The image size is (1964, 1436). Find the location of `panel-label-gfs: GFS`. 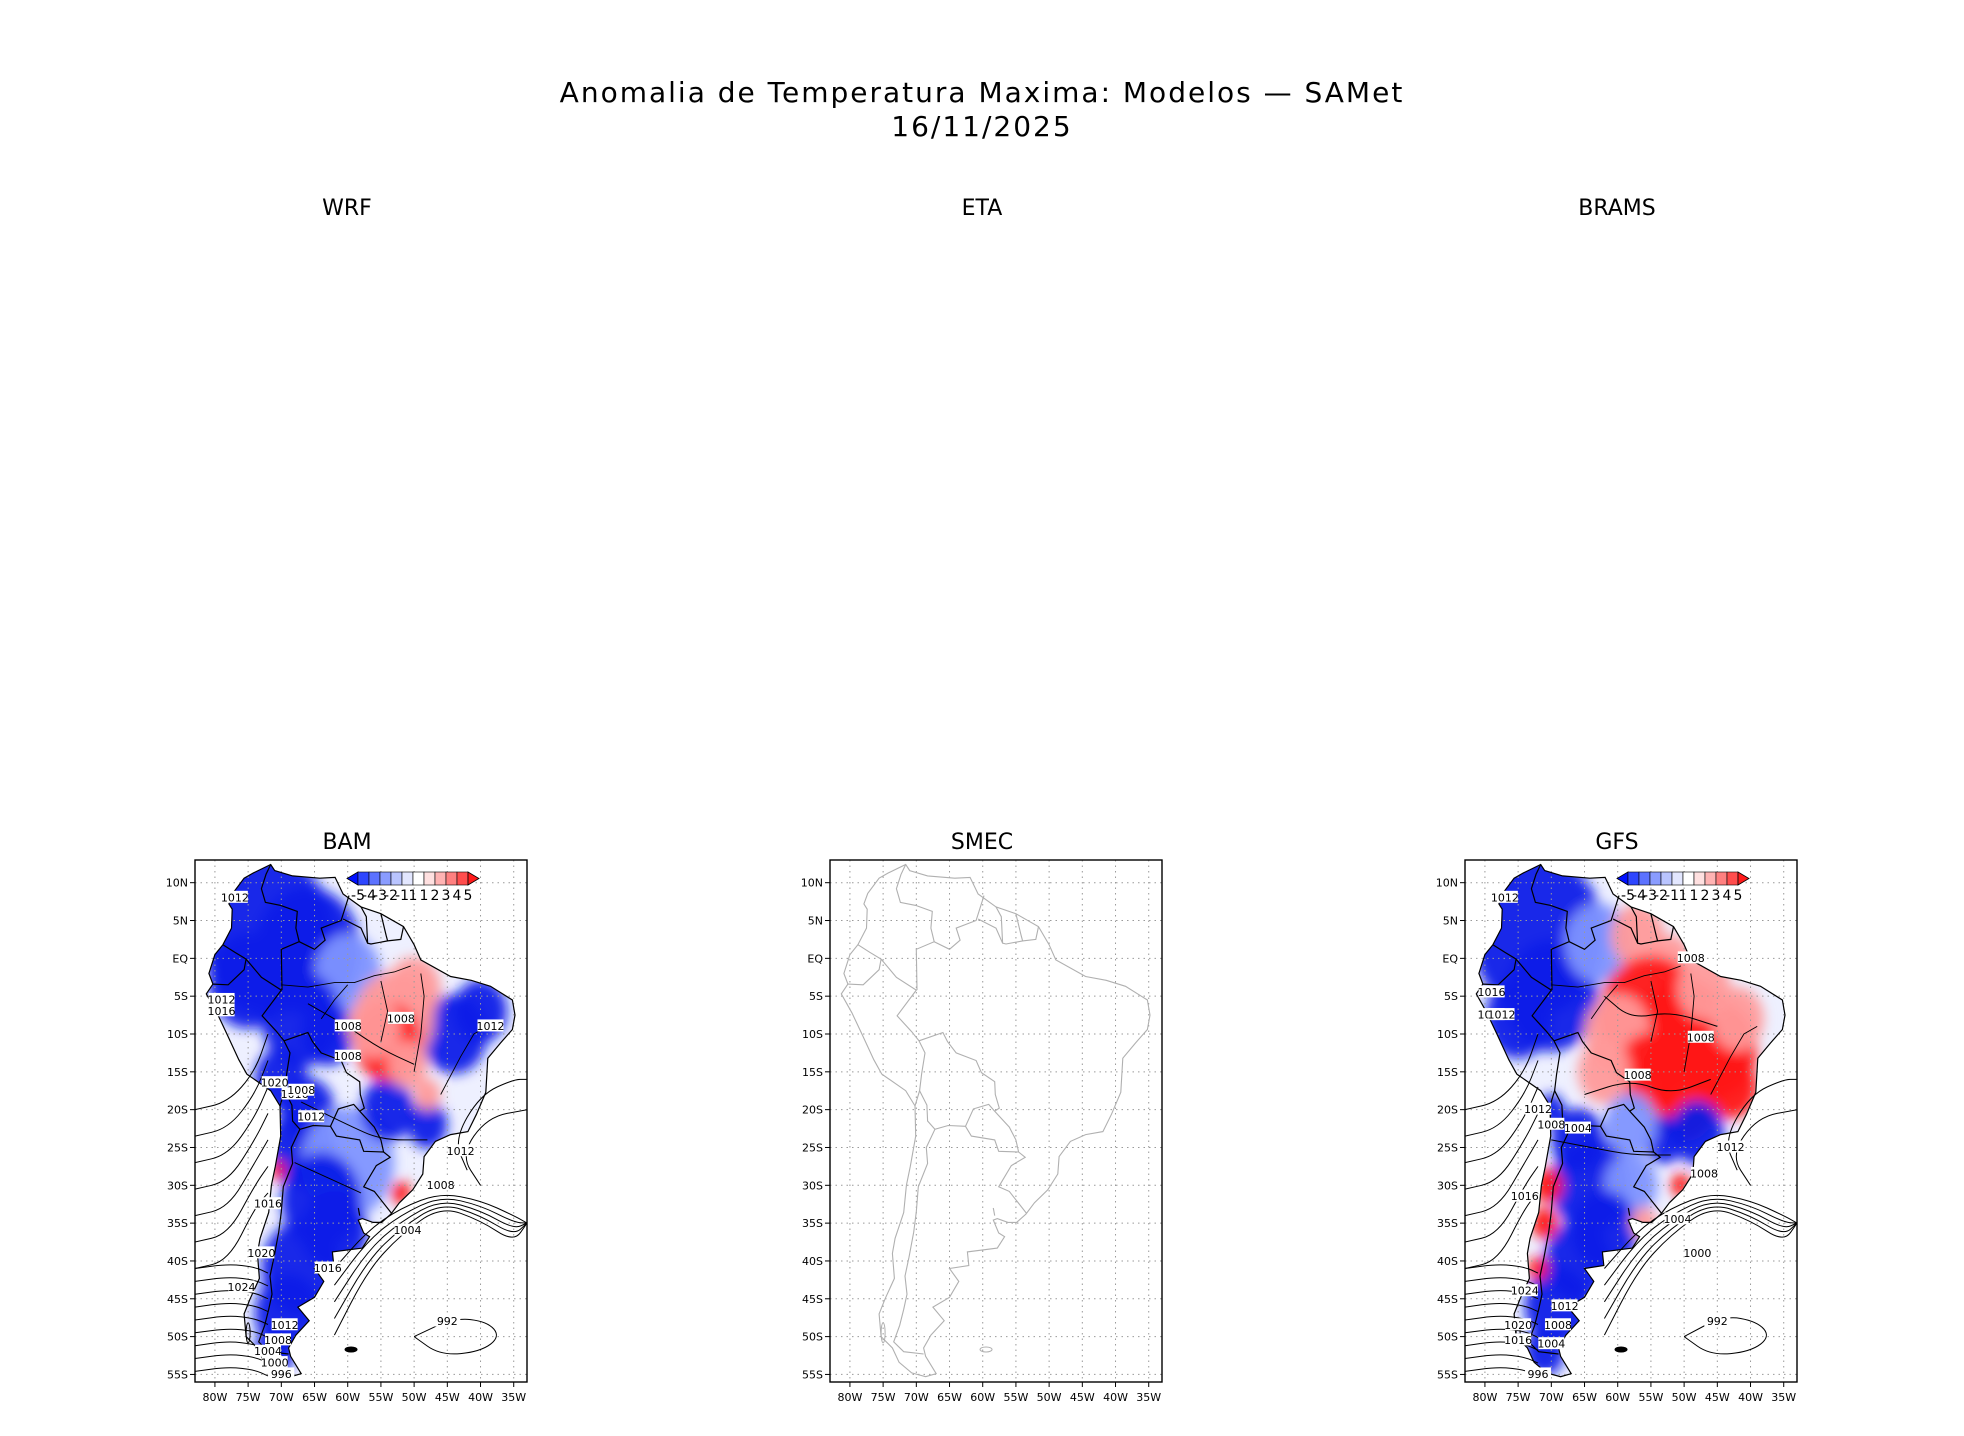

panel-label-gfs: GFS is located at coordinates (1617, 842).